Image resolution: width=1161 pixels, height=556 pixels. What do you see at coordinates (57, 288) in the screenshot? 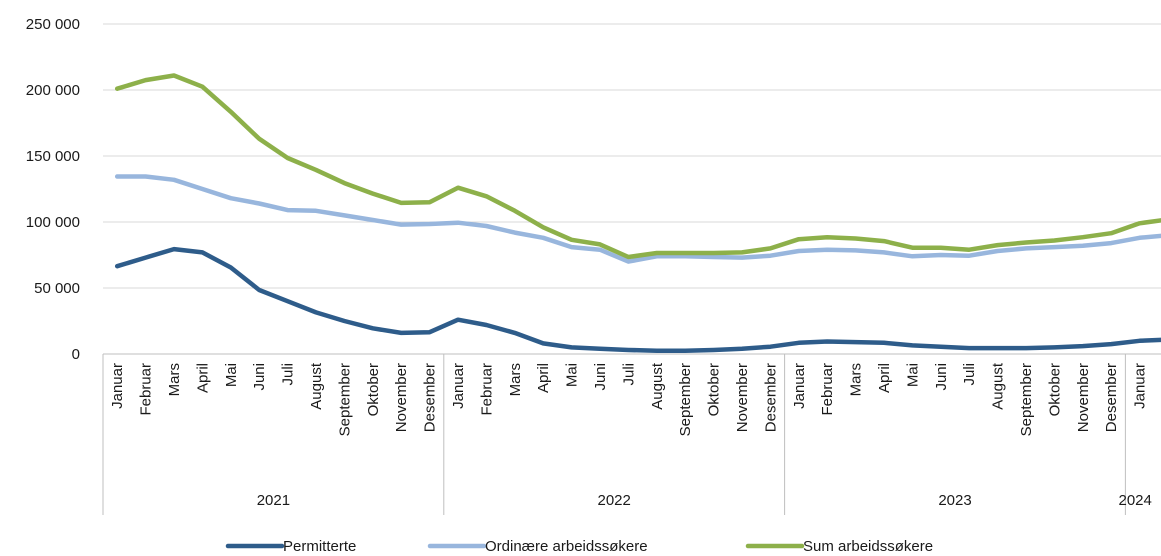
I see `y-tick-label: 50 000` at bounding box center [57, 288].